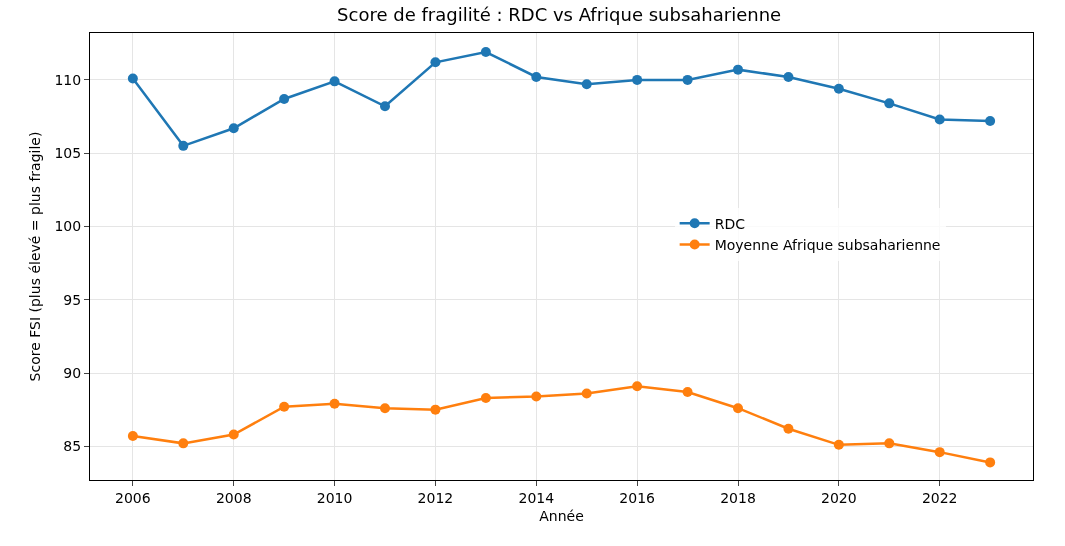 This screenshot has height=546, width=1065. Describe the element at coordinates (72, 372) in the screenshot. I see `y-tick-label: 90` at that location.